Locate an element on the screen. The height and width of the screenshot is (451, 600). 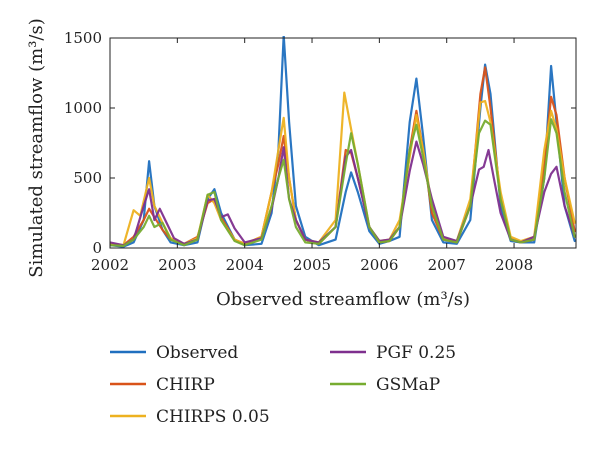
legend-label: GSMaP is located at coordinates (408, 385).